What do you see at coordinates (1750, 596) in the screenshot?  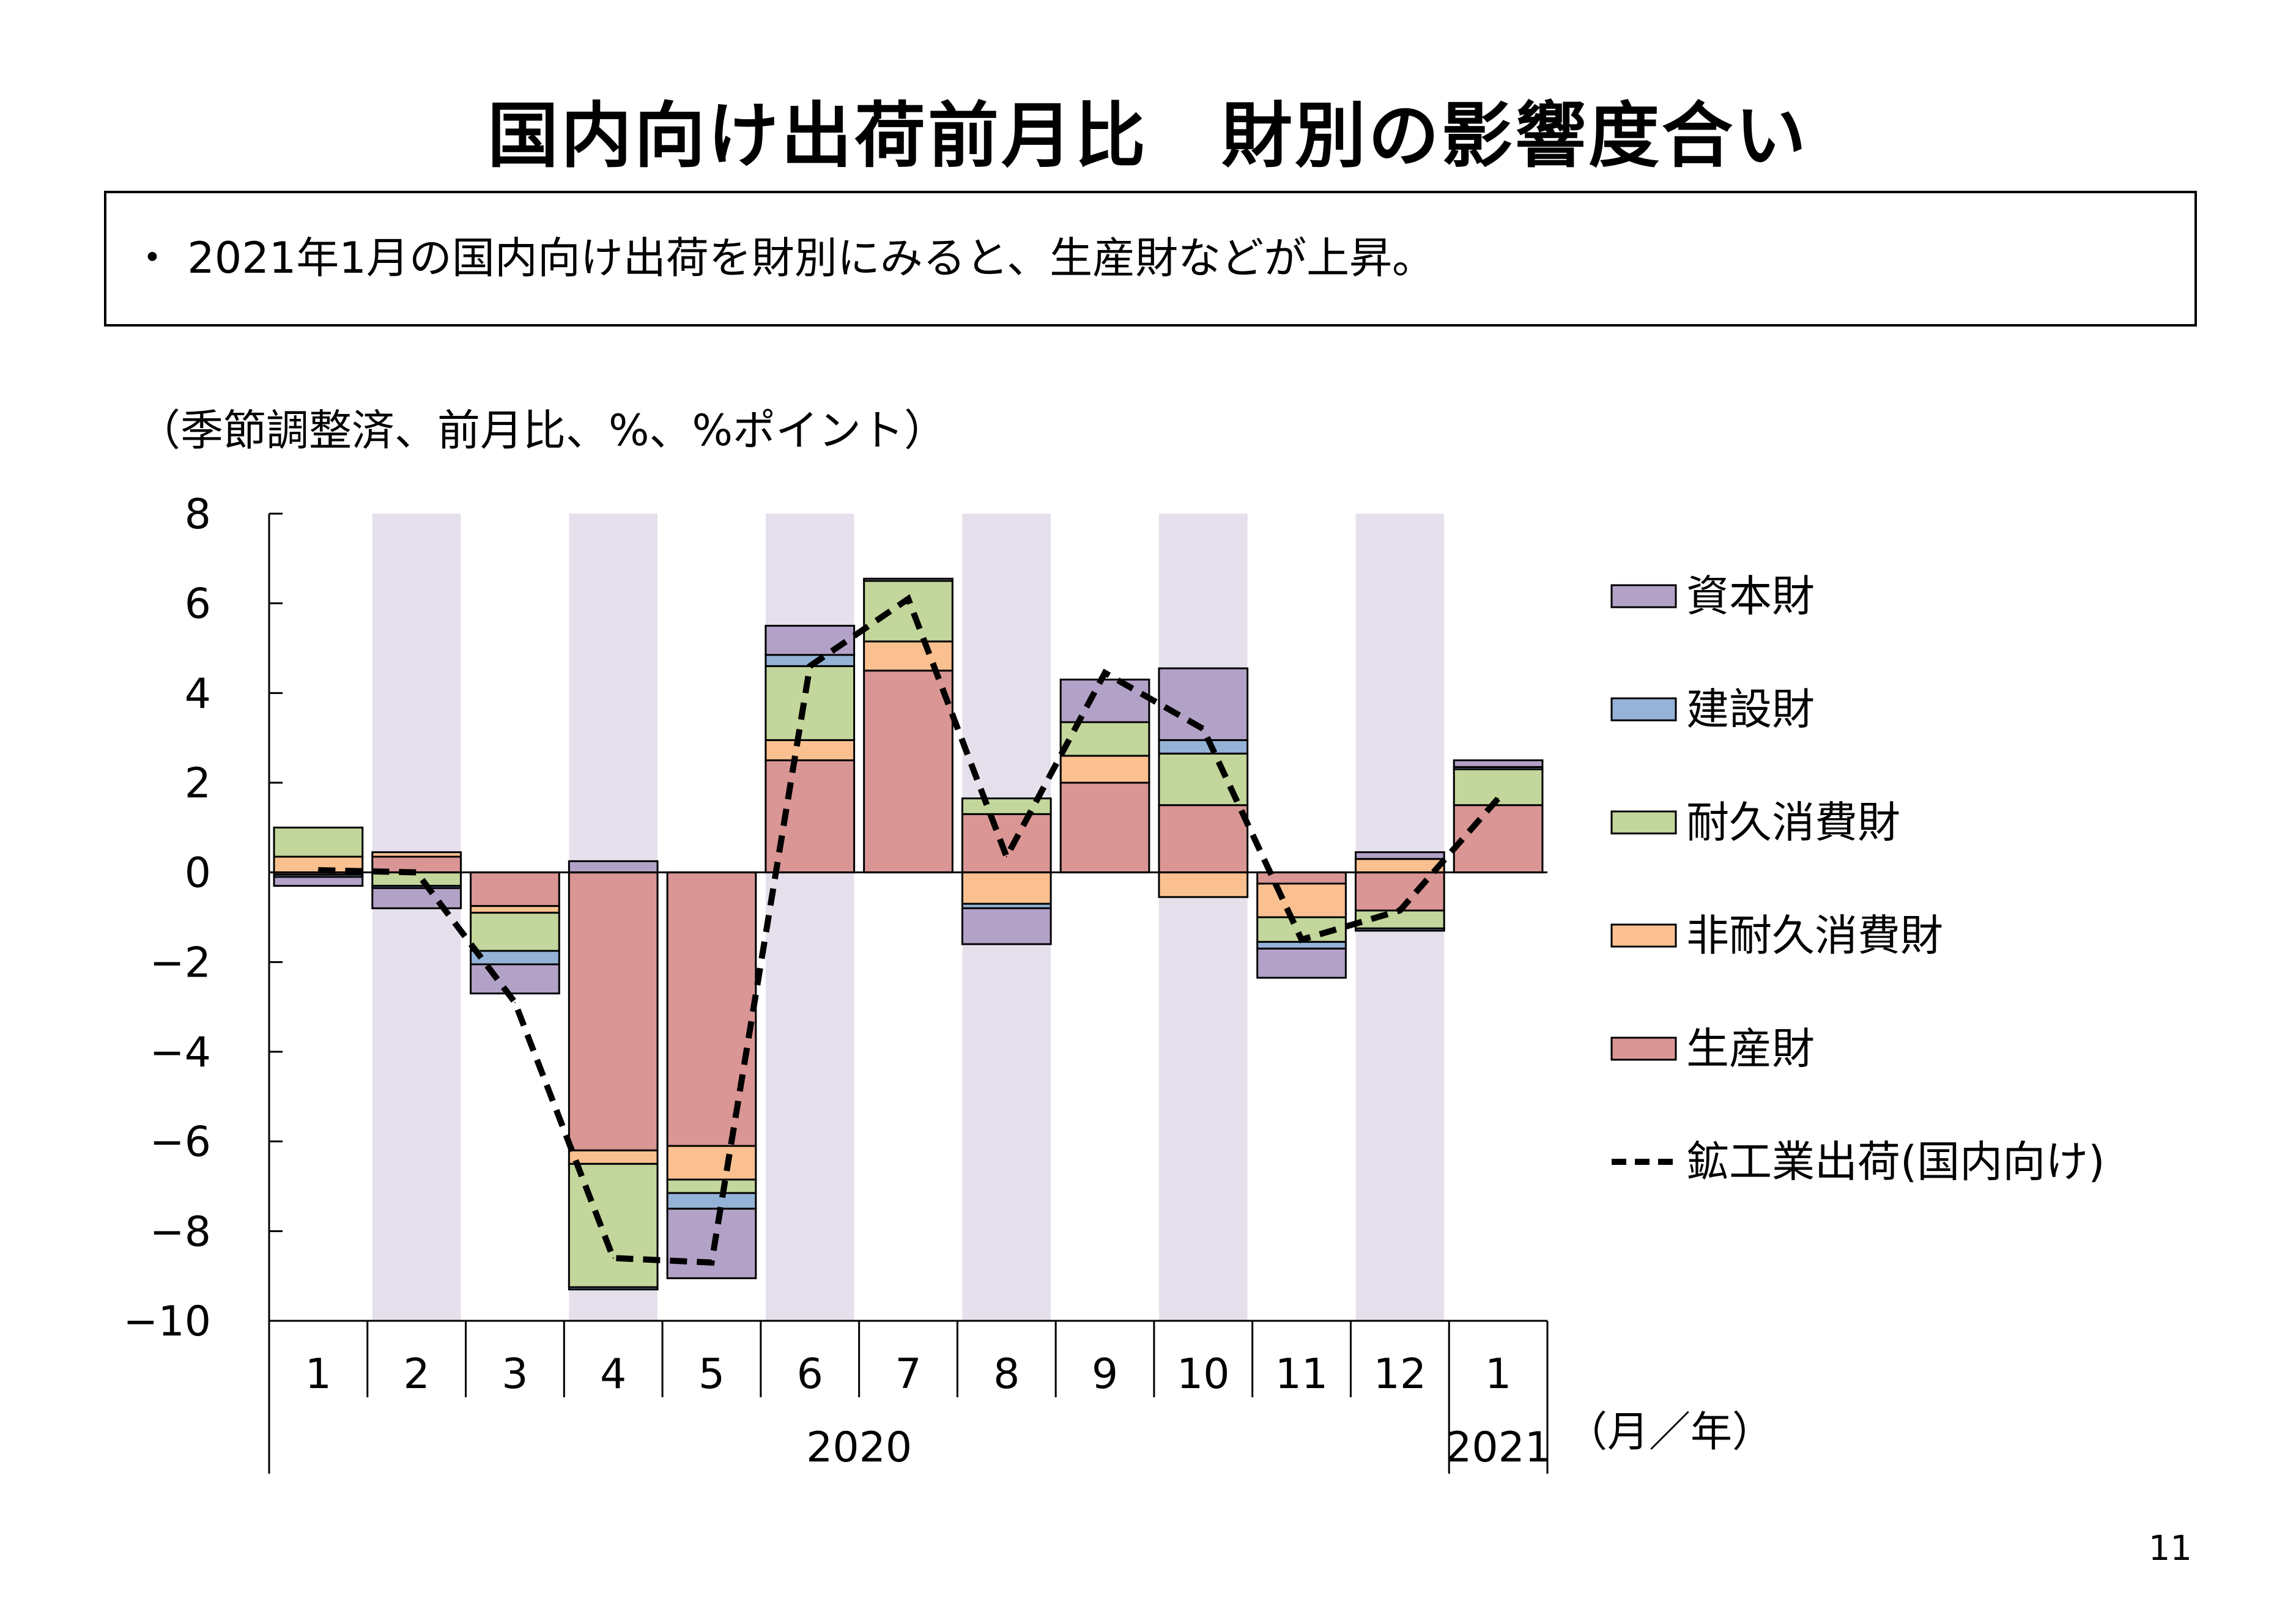 I see `legend-label-capital: 資本財` at bounding box center [1750, 596].